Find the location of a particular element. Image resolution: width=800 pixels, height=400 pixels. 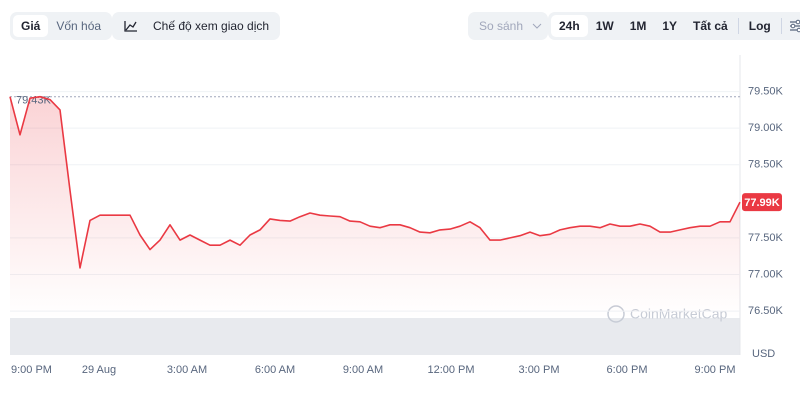

current-price-label: 77.99K is located at coordinates (762, 203).